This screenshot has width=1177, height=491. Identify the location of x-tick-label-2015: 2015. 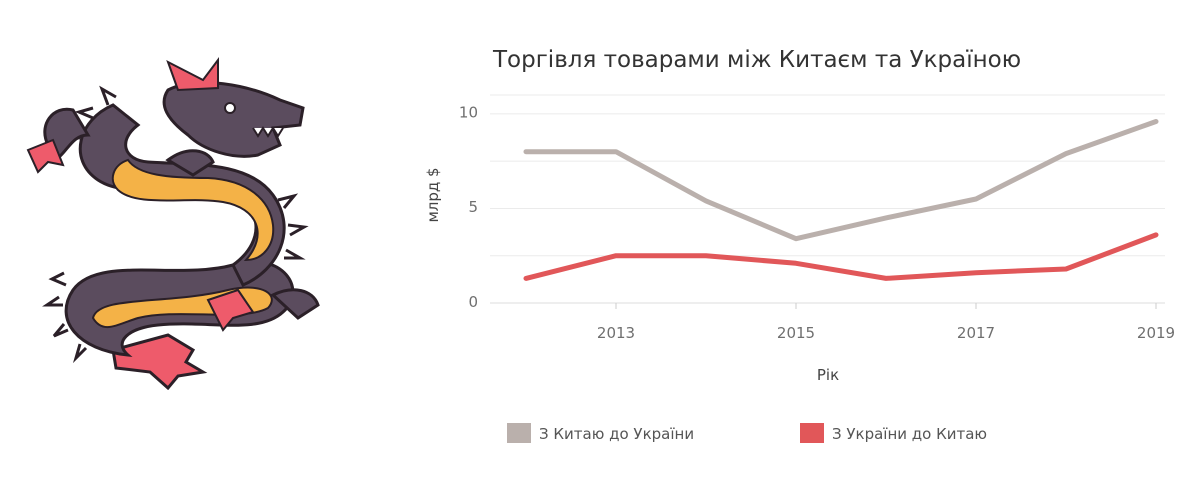
(796, 333).